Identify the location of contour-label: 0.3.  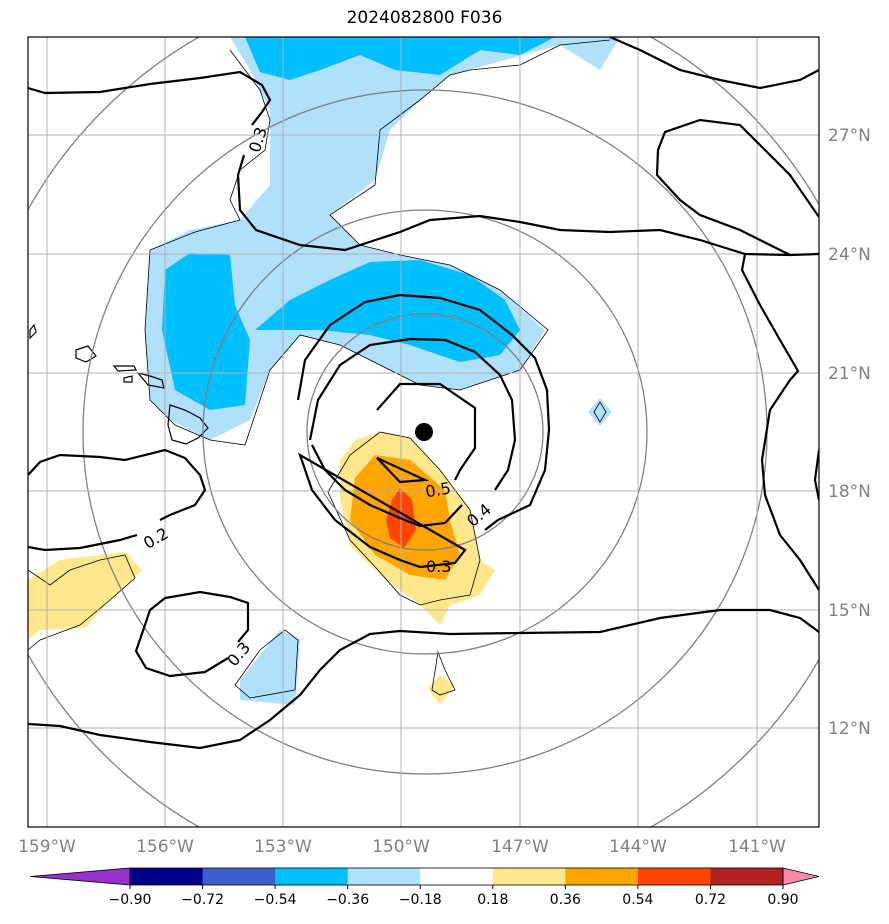
(438, 566).